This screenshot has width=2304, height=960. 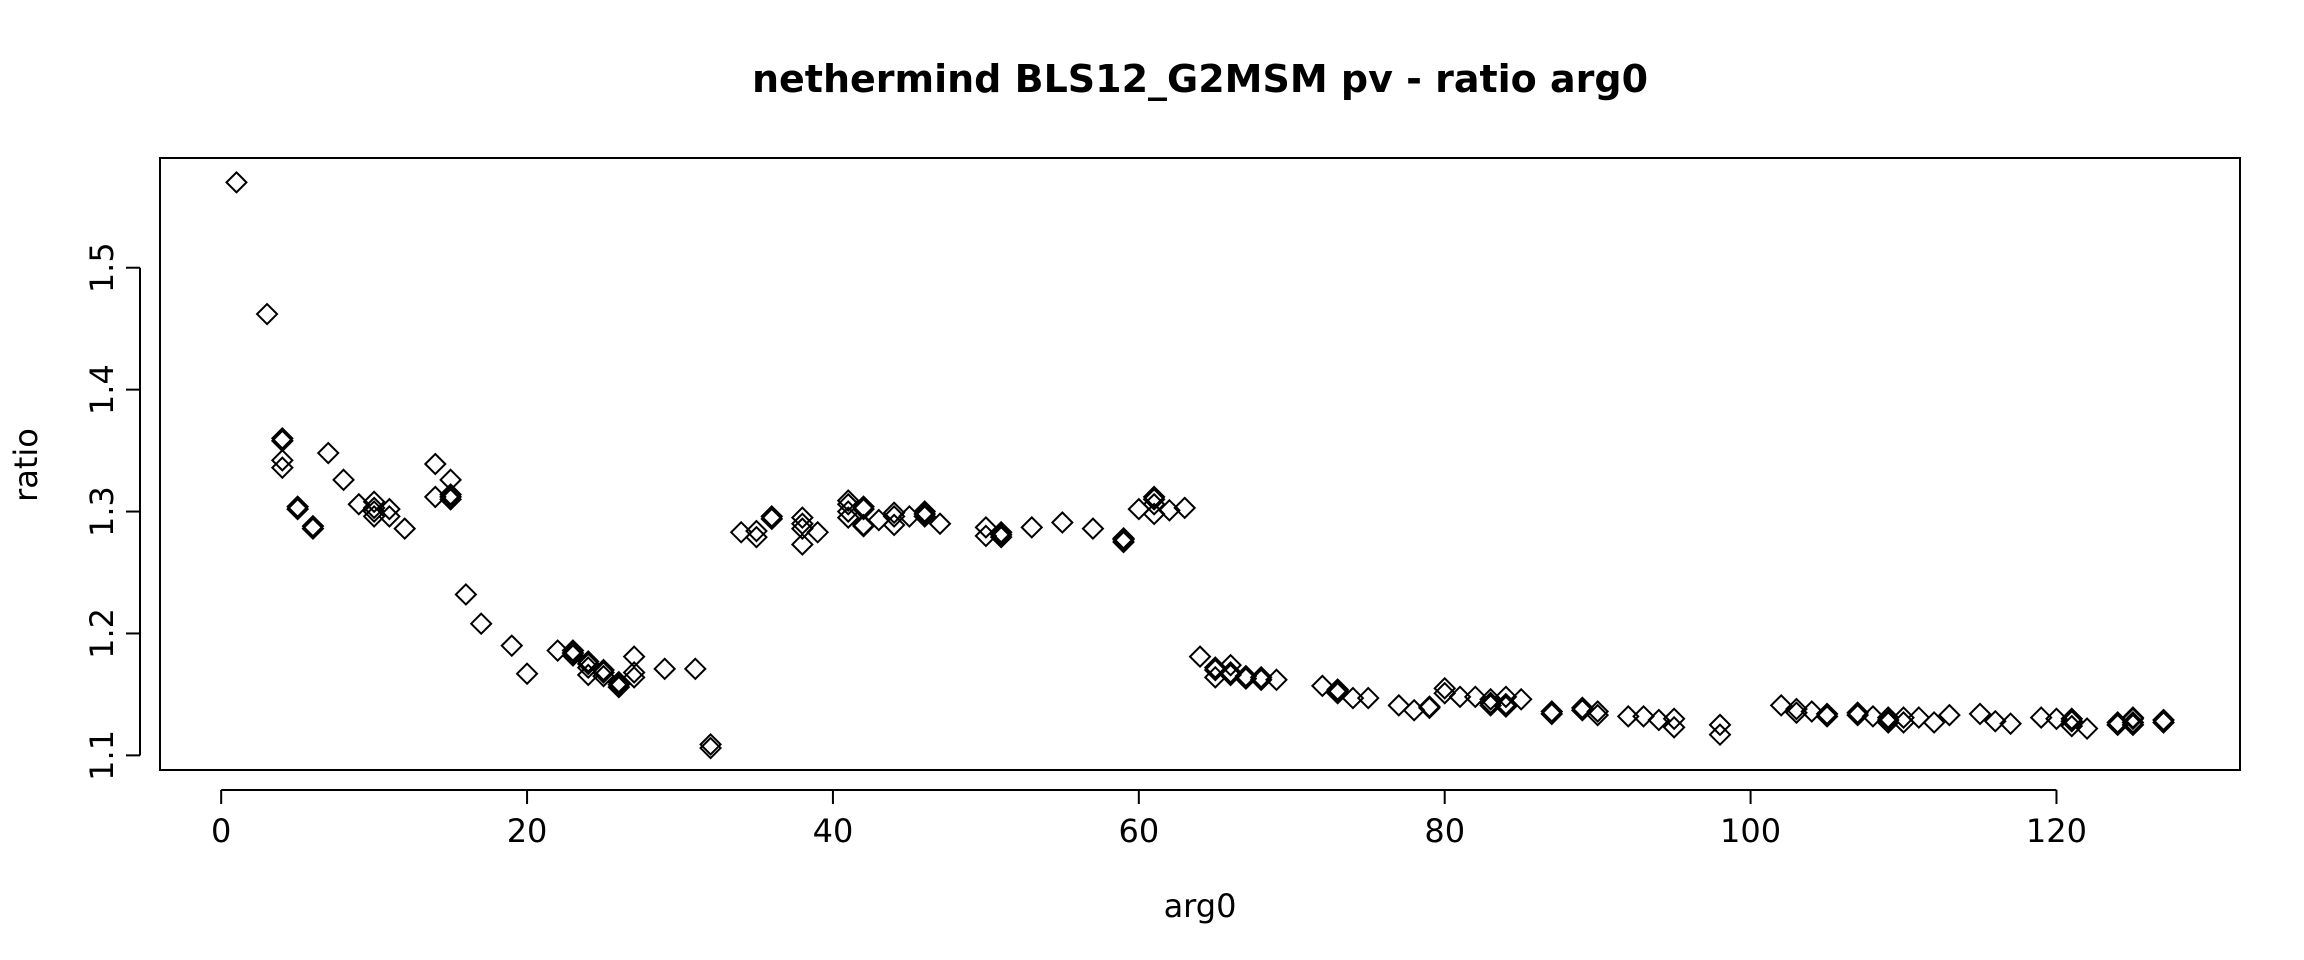 What do you see at coordinates (102, 755) in the screenshot?
I see `y-tick-label: 1.1` at bounding box center [102, 755].